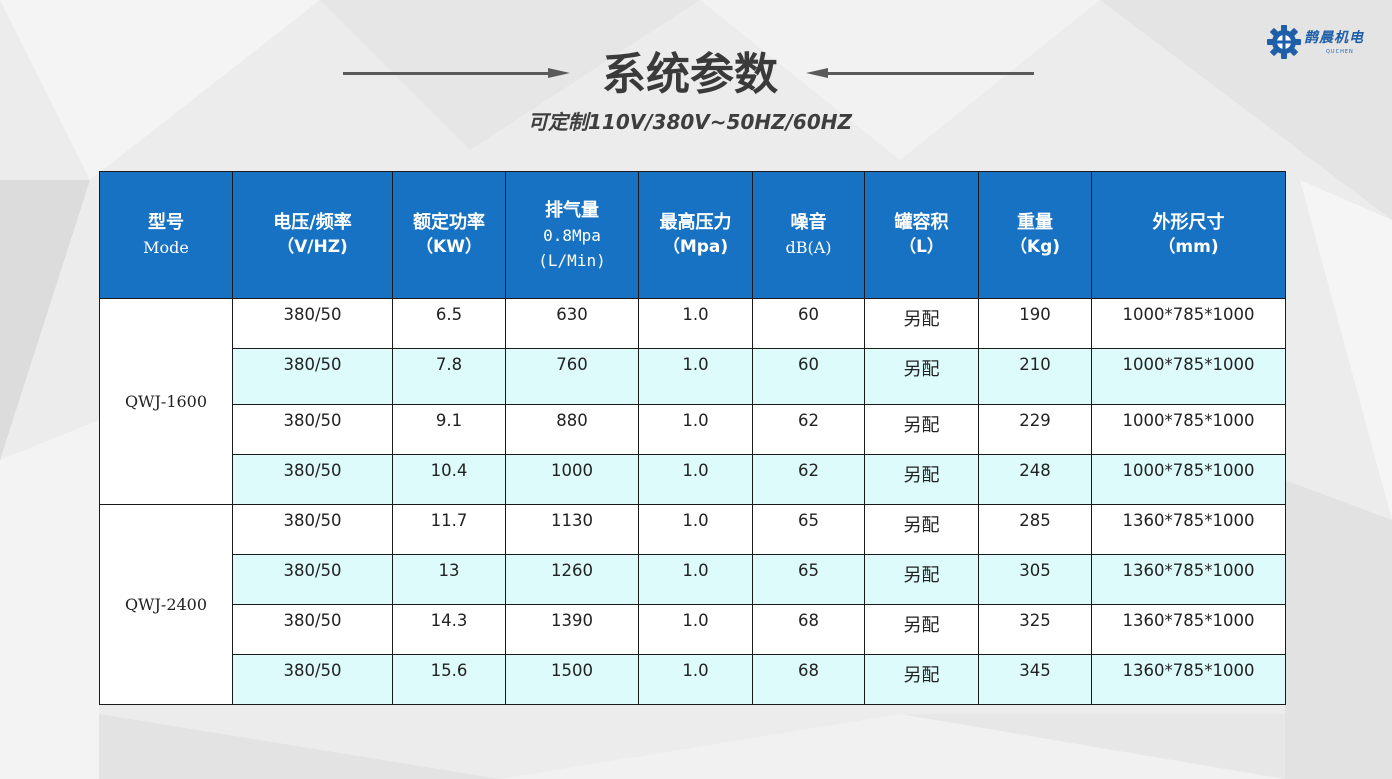 The image size is (1392, 779). What do you see at coordinates (1035, 247) in the screenshot?
I see `header-sublabel: （Kg)` at bounding box center [1035, 247].